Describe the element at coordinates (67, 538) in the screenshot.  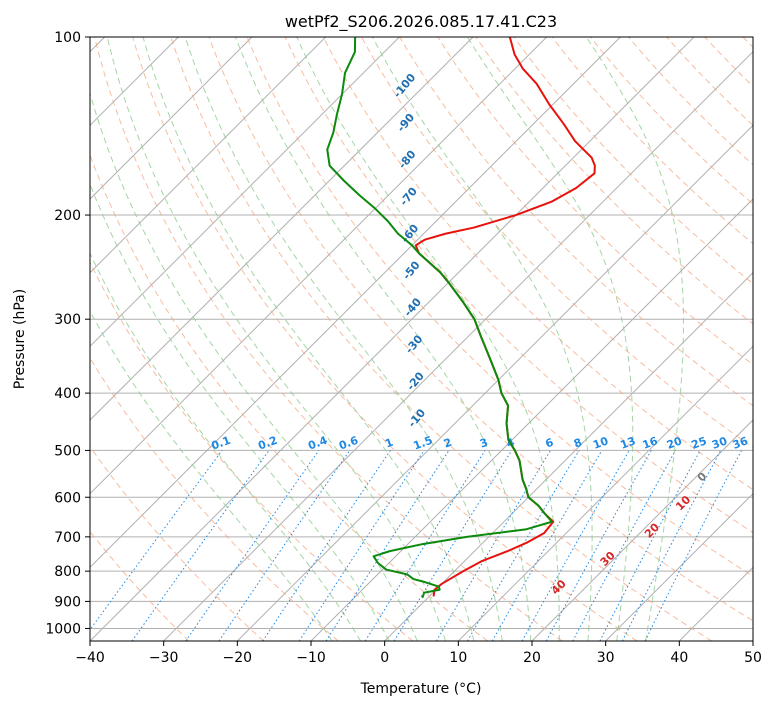
I see `y-tick-label: 700` at that location.